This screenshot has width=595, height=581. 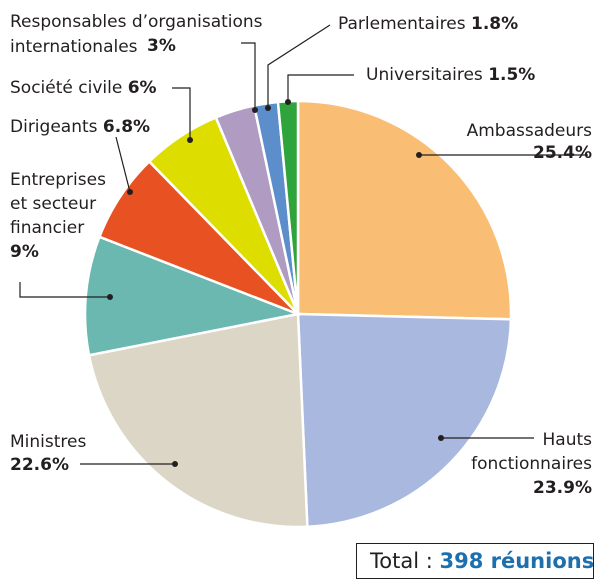 I want to click on leader-societe, so click(x=181, y=113).